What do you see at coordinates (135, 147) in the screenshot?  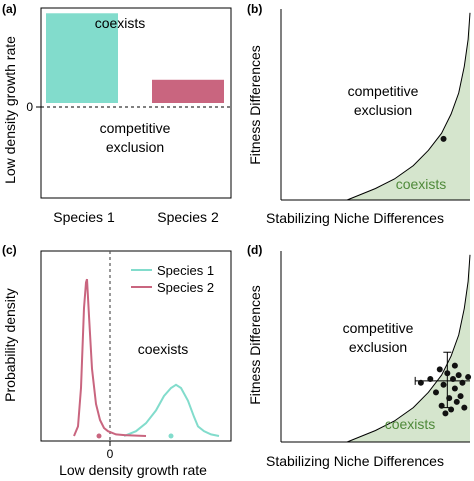 I see `panel-a-exclusion-label-2: exclusion` at bounding box center [135, 147].